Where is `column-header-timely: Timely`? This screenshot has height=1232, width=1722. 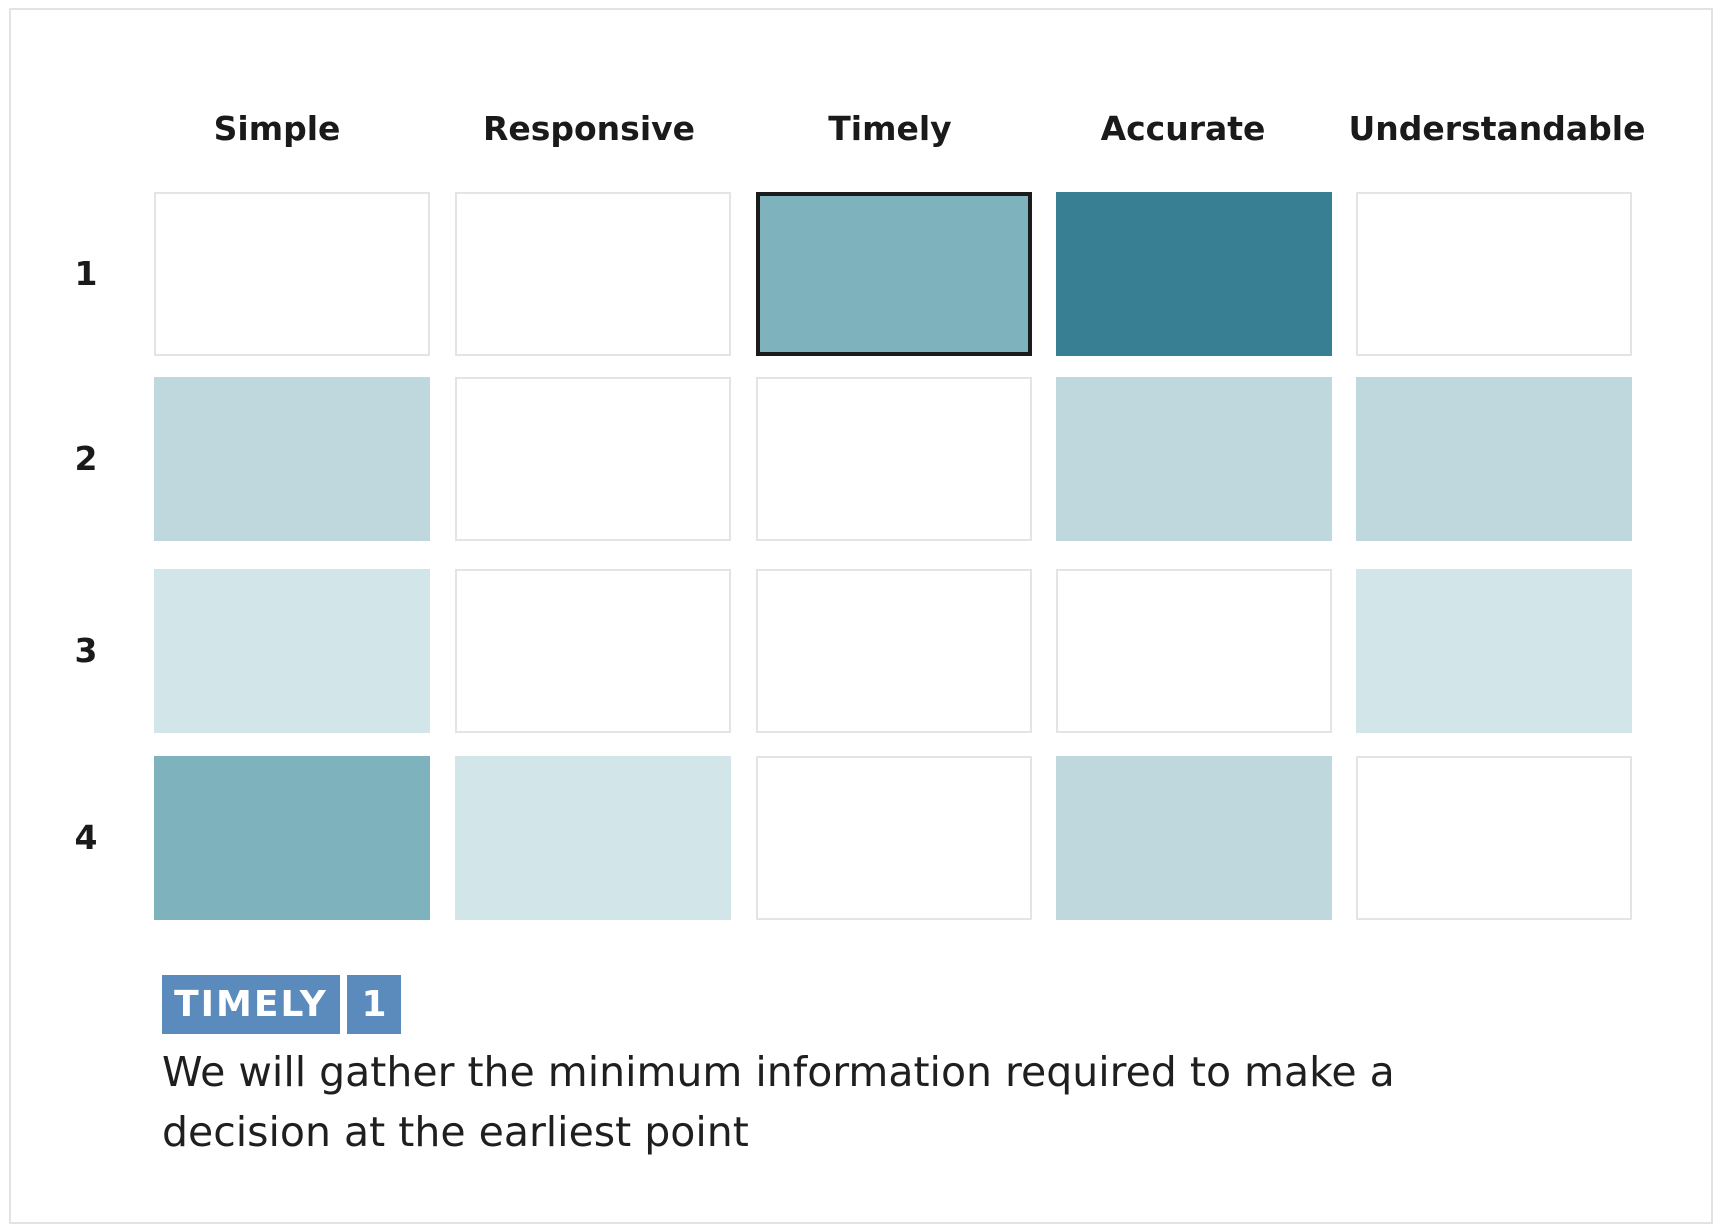 column-header-timely: Timely is located at coordinates (890, 128).